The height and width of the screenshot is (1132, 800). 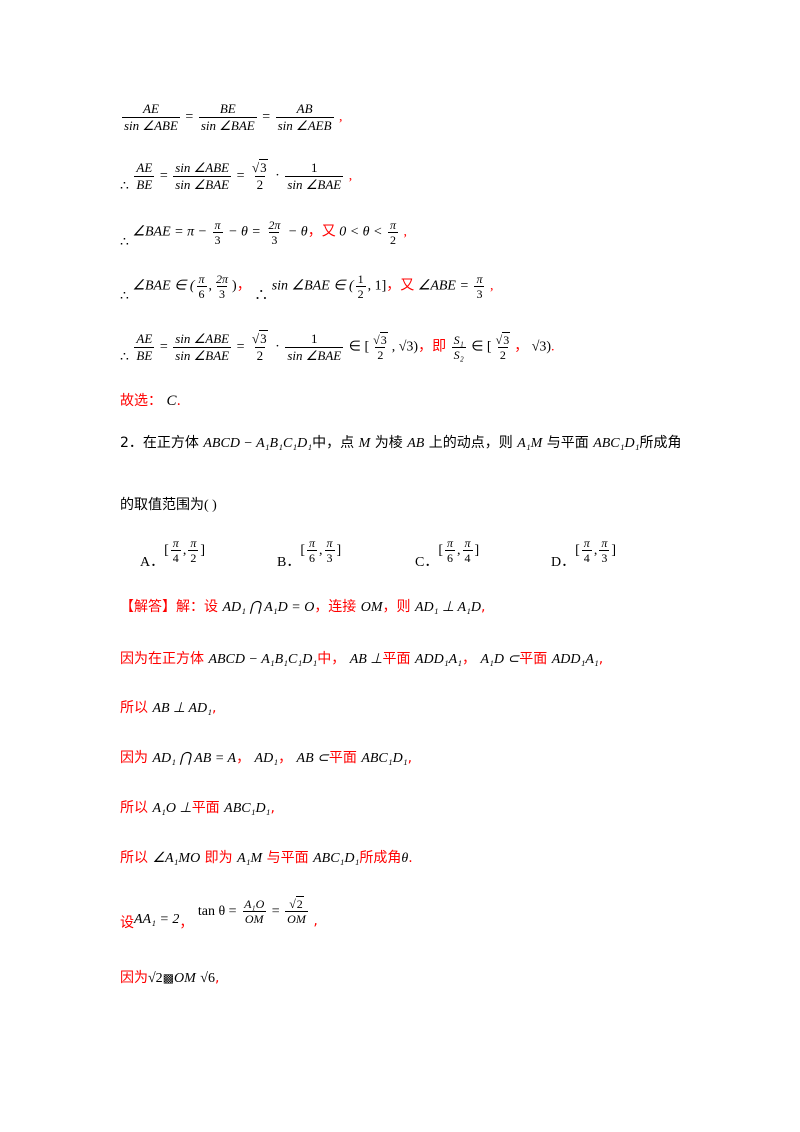 I want to click on option-a: A．[π 4, π 2], so click(x=172, y=553).